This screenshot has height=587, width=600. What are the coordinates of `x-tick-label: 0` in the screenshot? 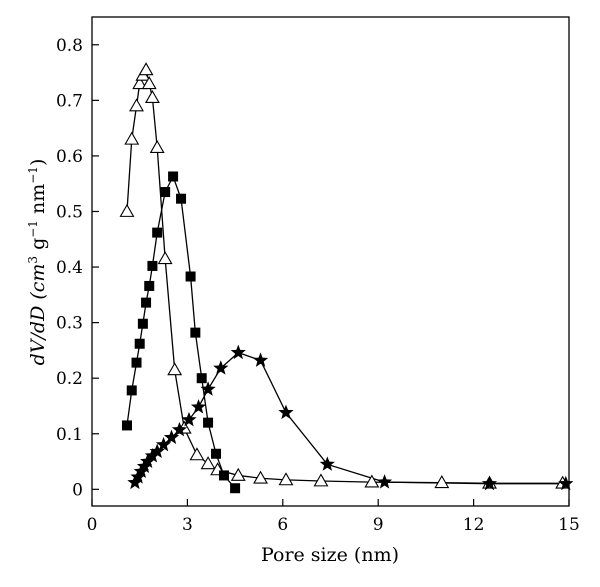 It's located at (92, 525).